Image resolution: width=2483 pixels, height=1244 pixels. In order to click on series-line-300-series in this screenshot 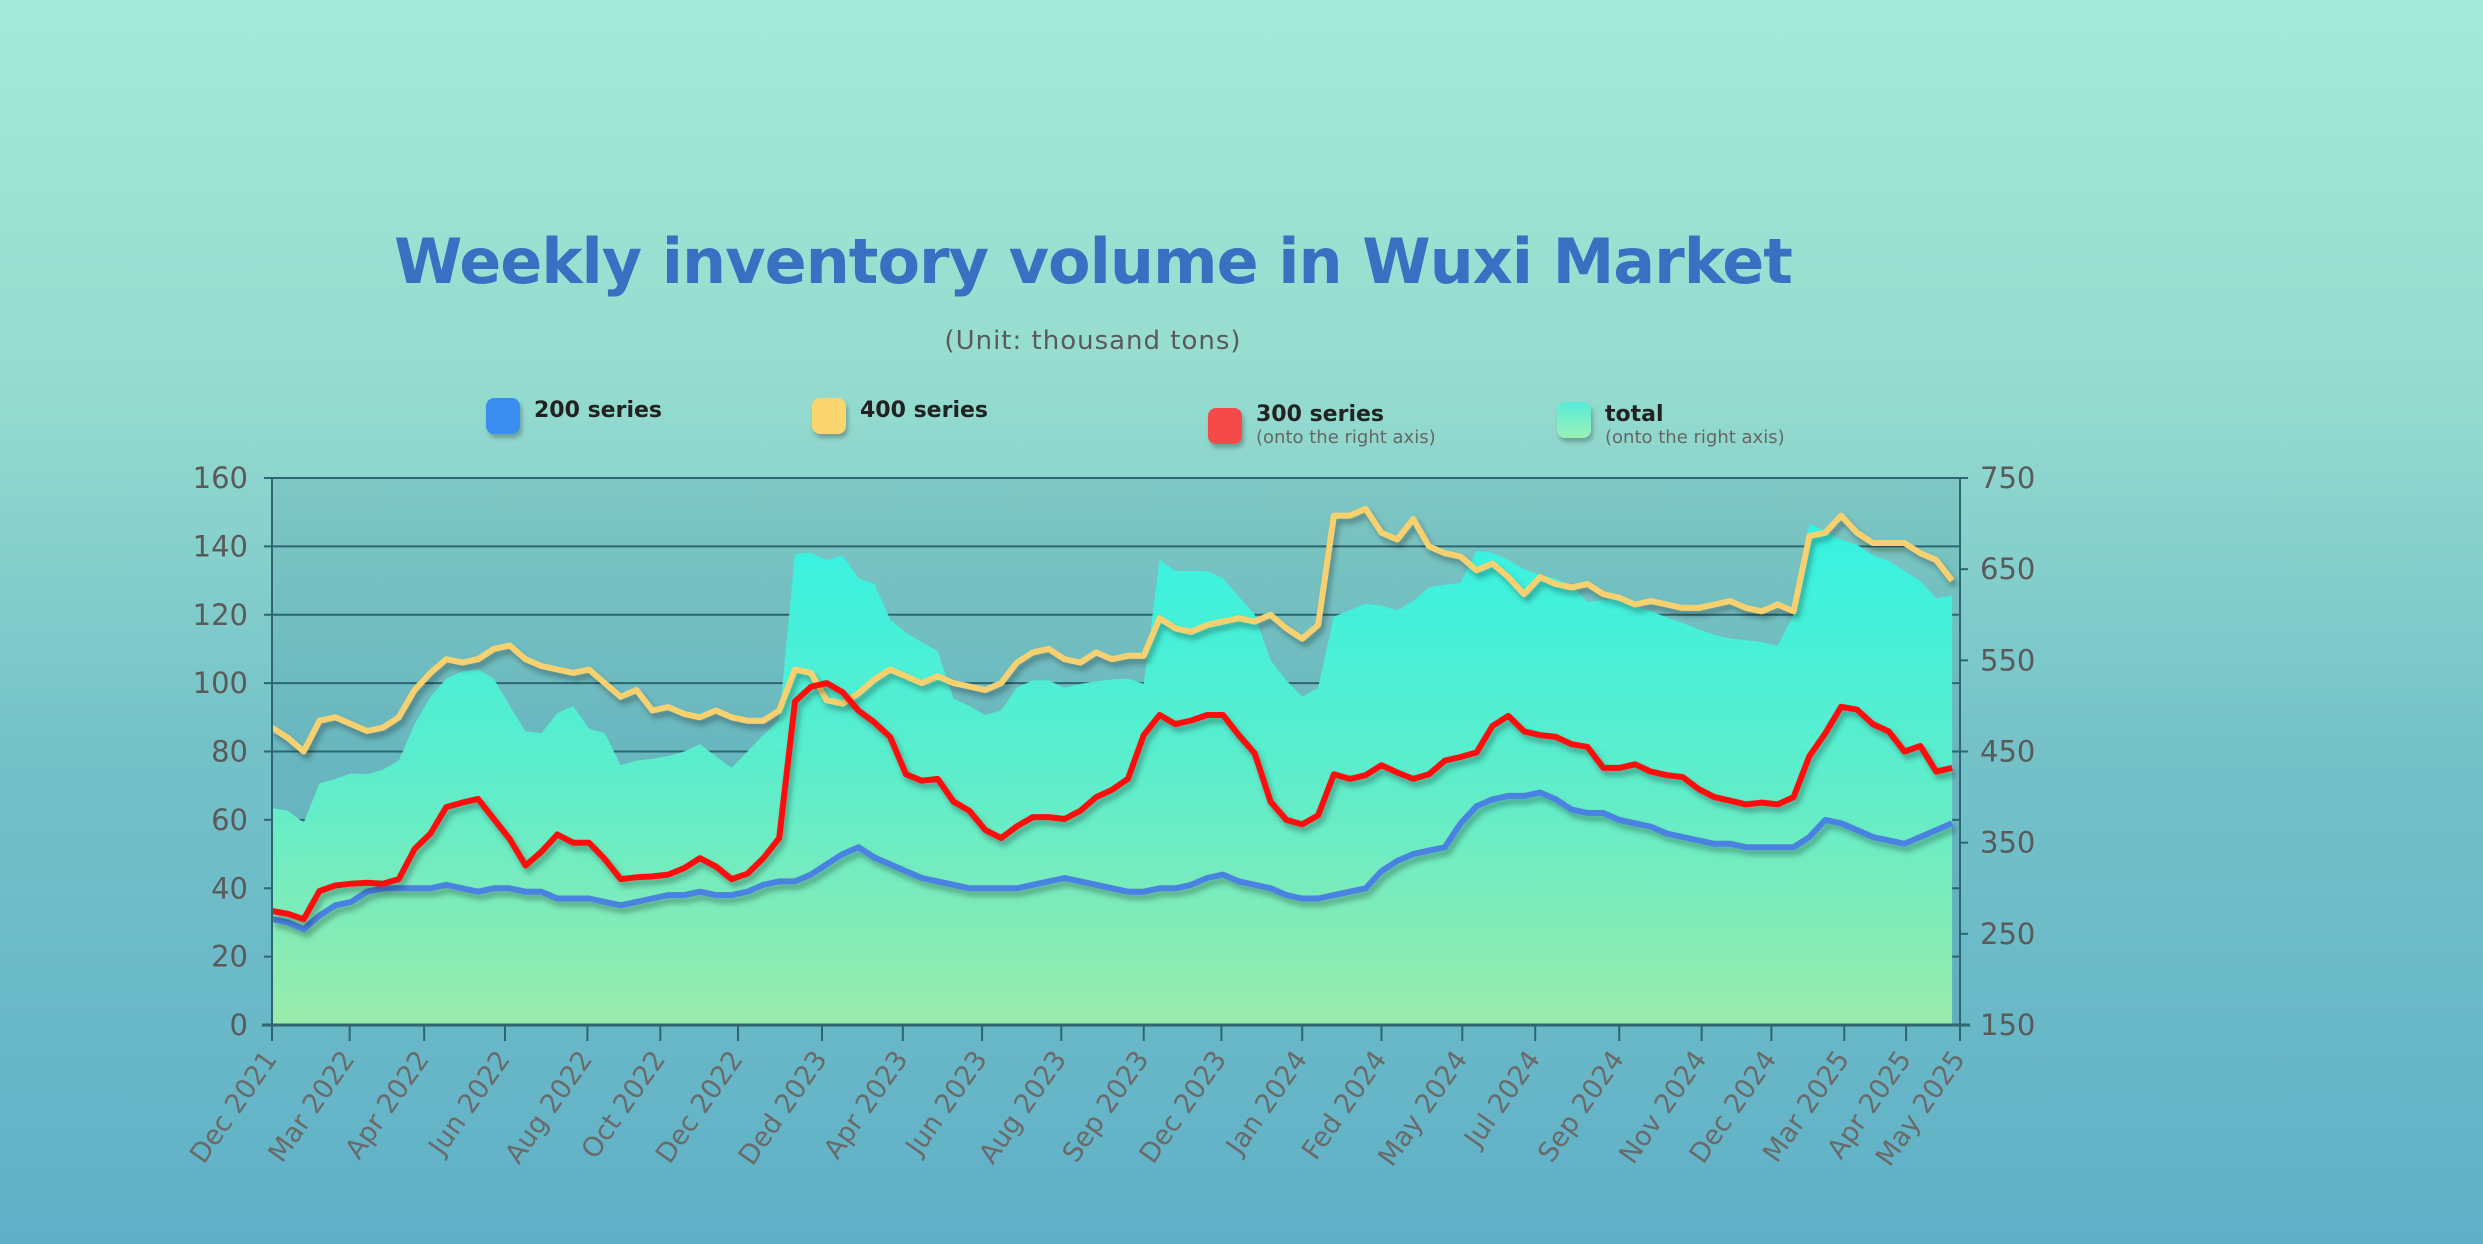, I will do `click(1112, 801)`.